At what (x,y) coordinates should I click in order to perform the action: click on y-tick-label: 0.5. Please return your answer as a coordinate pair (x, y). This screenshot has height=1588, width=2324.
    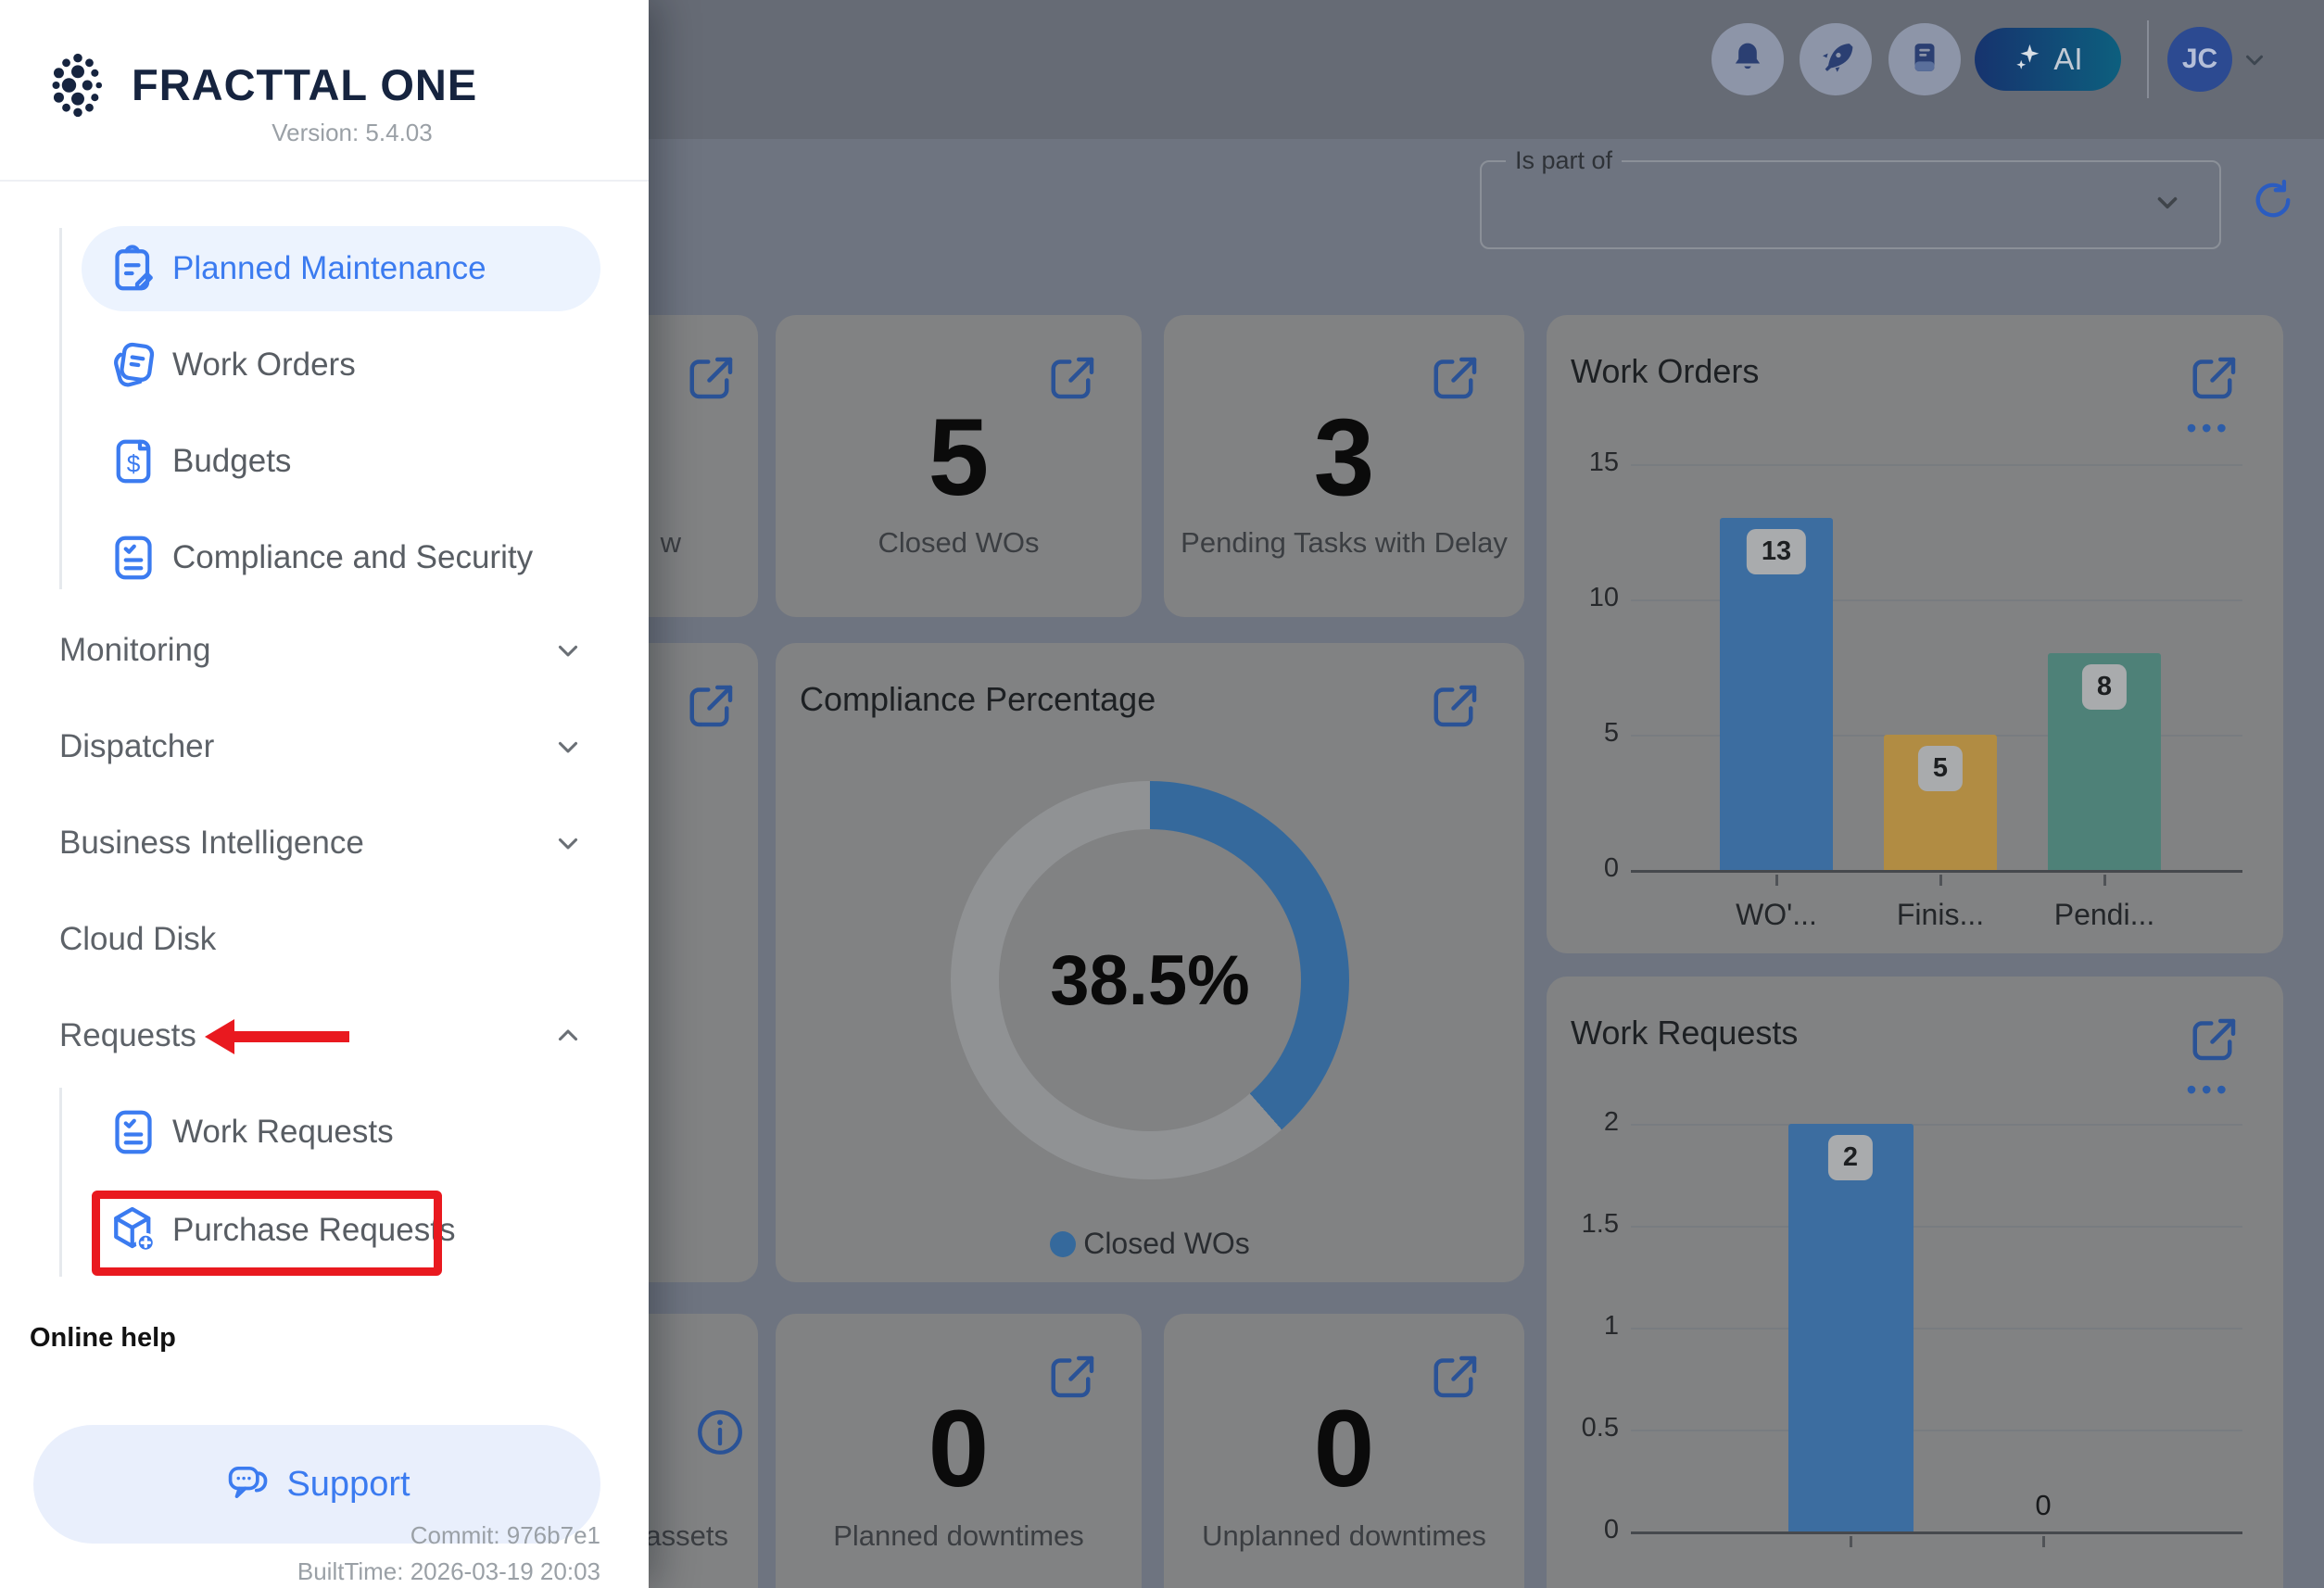
    Looking at the image, I should click on (1600, 1428).